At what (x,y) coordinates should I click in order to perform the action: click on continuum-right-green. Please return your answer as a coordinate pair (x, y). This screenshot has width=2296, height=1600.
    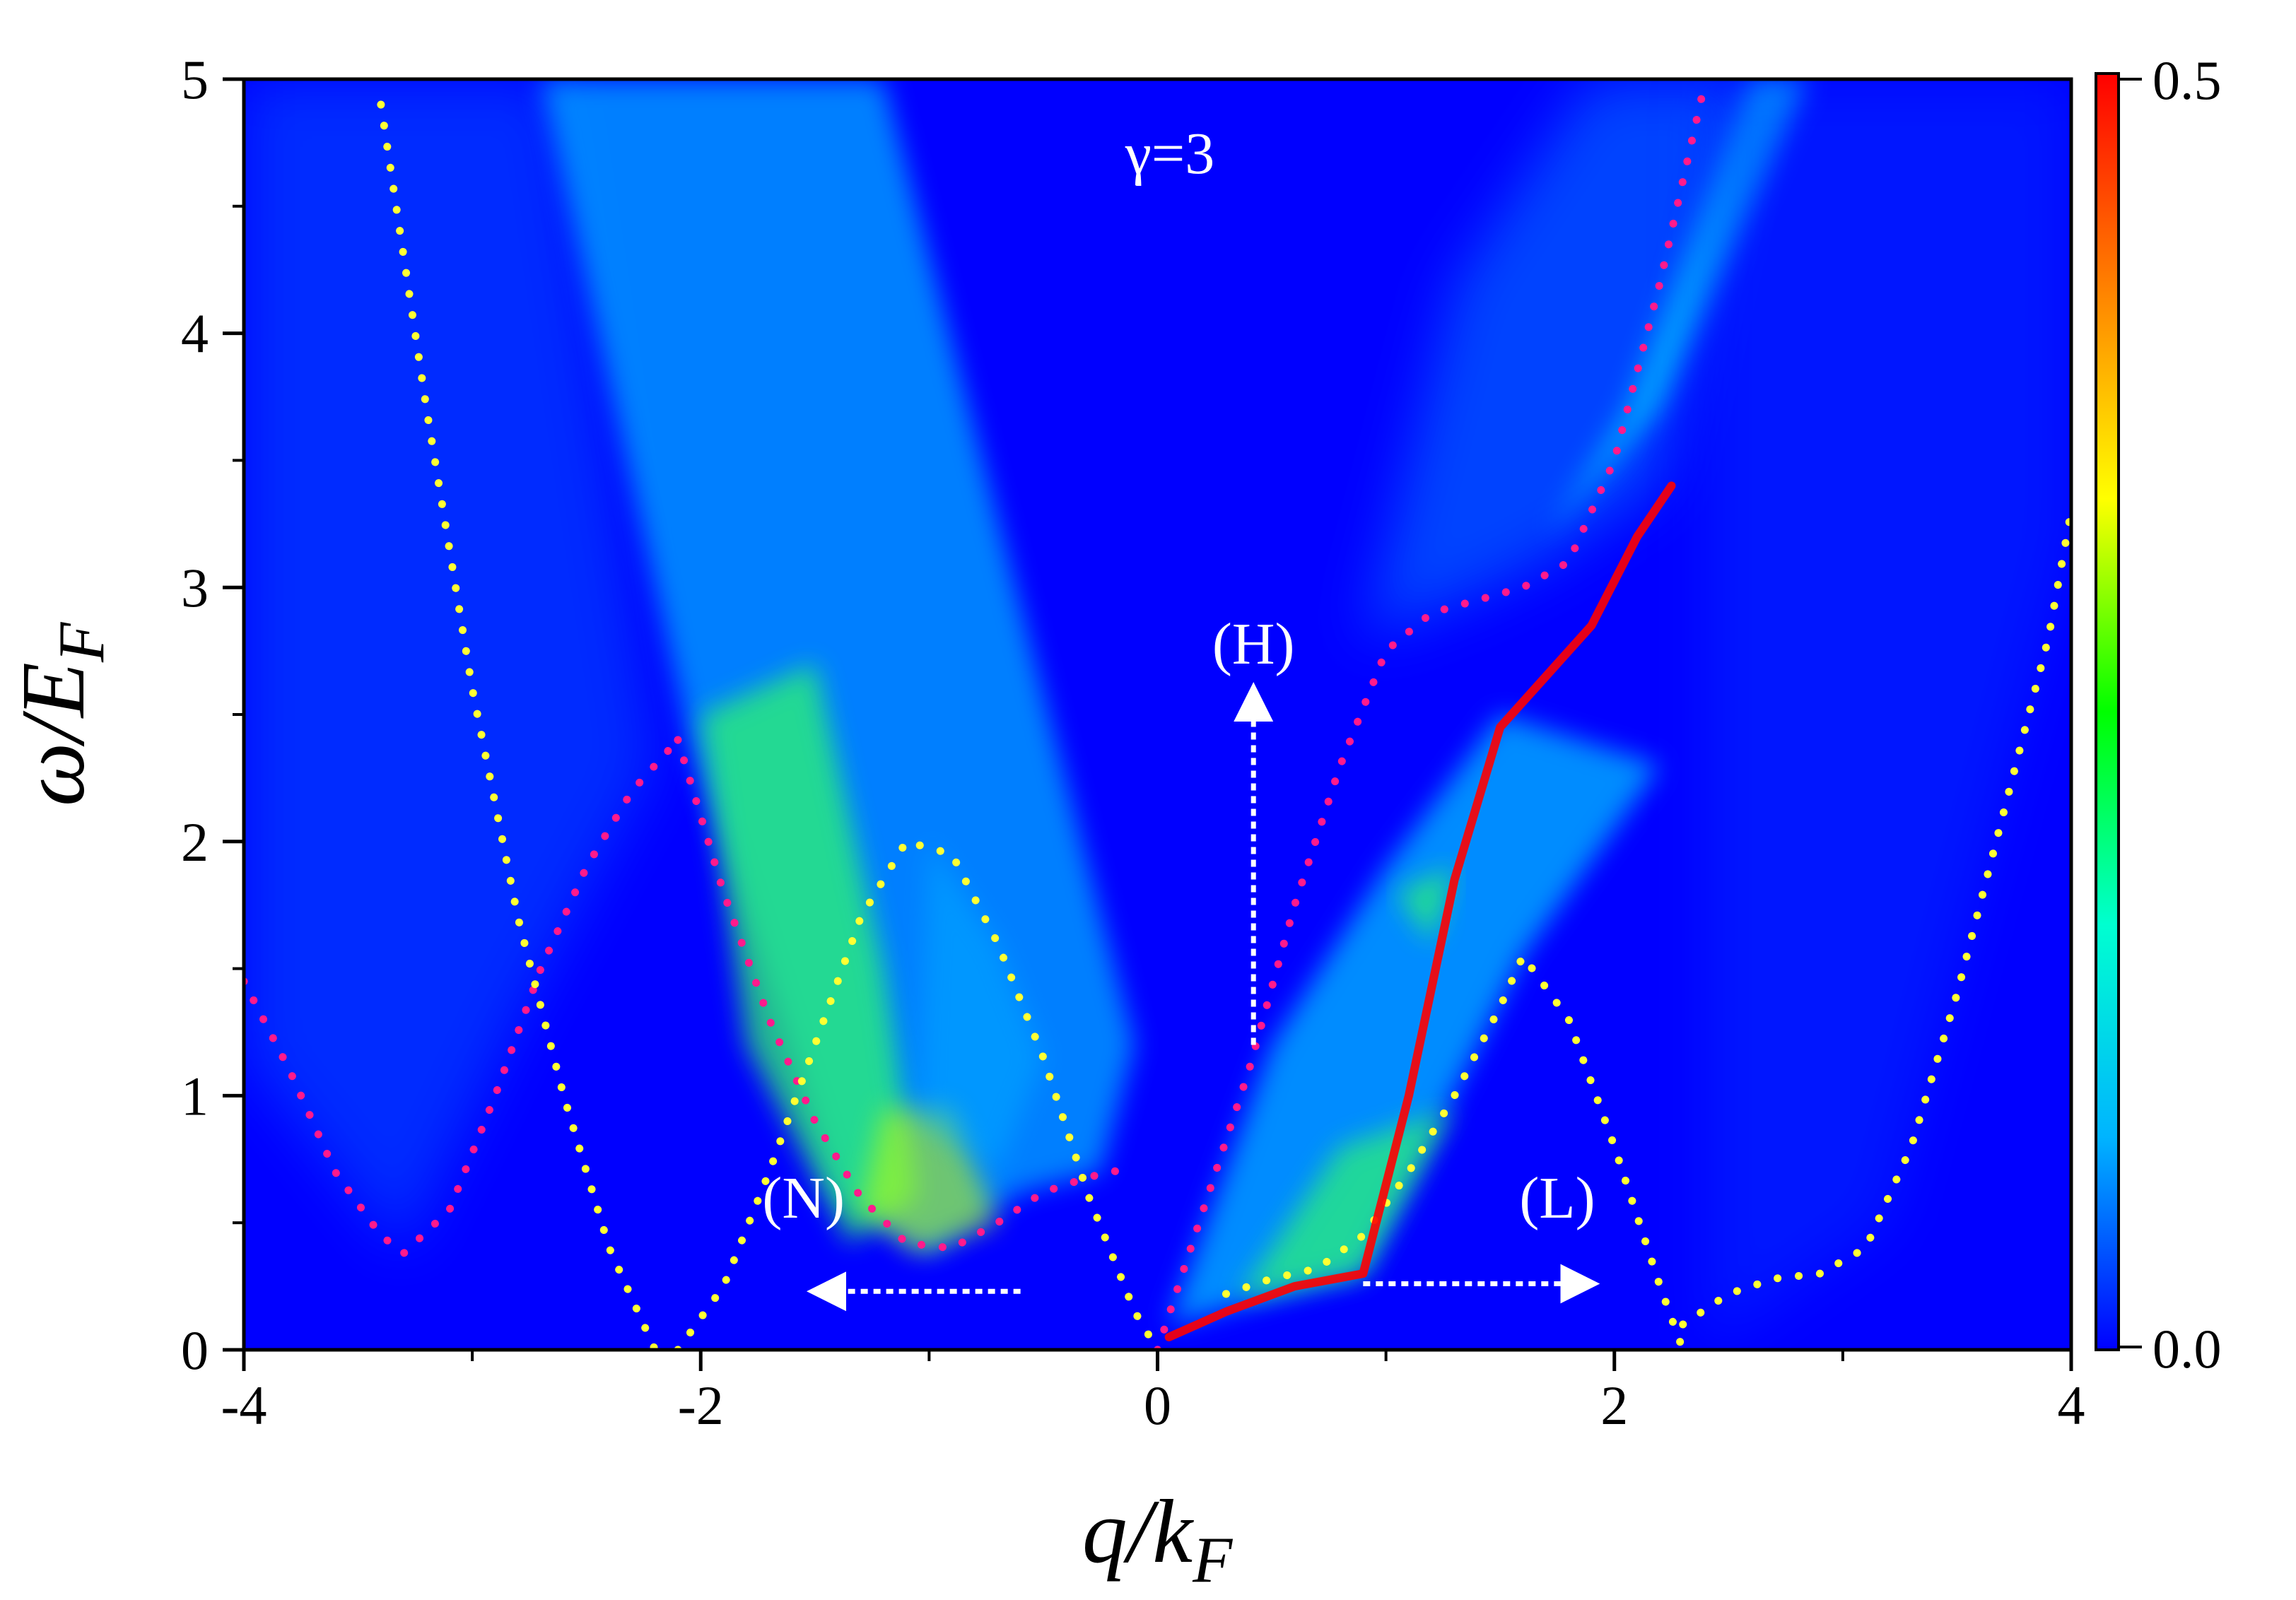
    Looking at the image, I should click on (1346, 1204).